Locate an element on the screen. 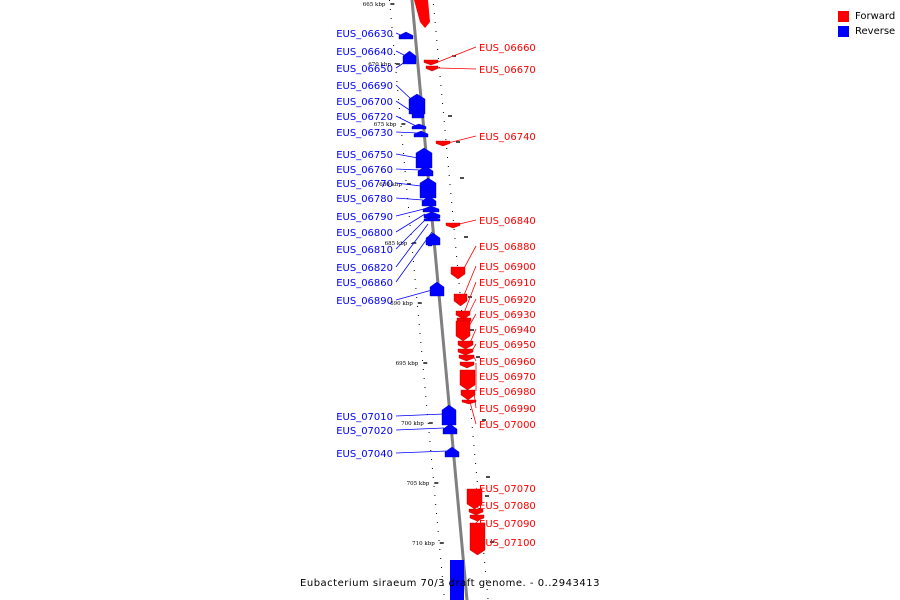  forward-gene-label: EUS_06880 is located at coordinates (507, 247).